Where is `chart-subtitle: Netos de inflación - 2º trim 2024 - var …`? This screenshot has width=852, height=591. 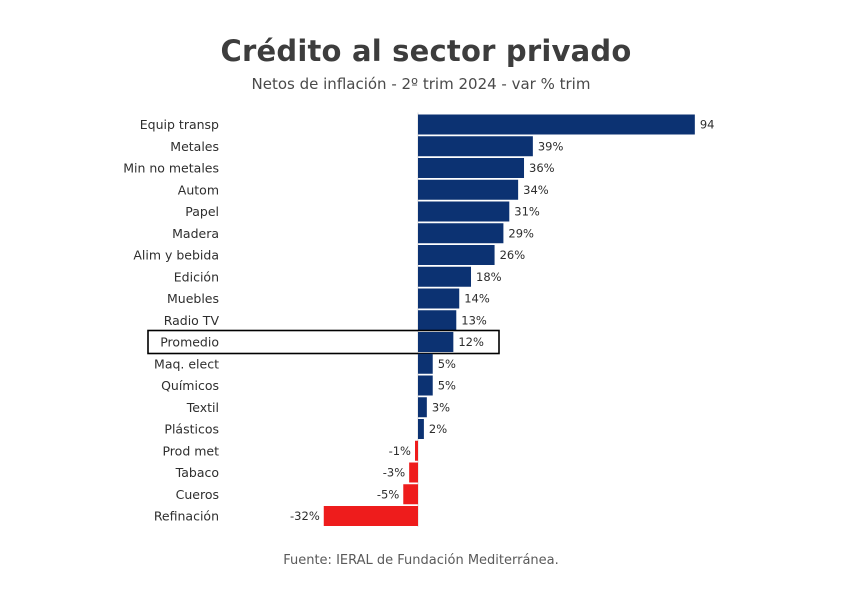 chart-subtitle: Netos de inflación - 2º trim 2024 - var … is located at coordinates (421, 84).